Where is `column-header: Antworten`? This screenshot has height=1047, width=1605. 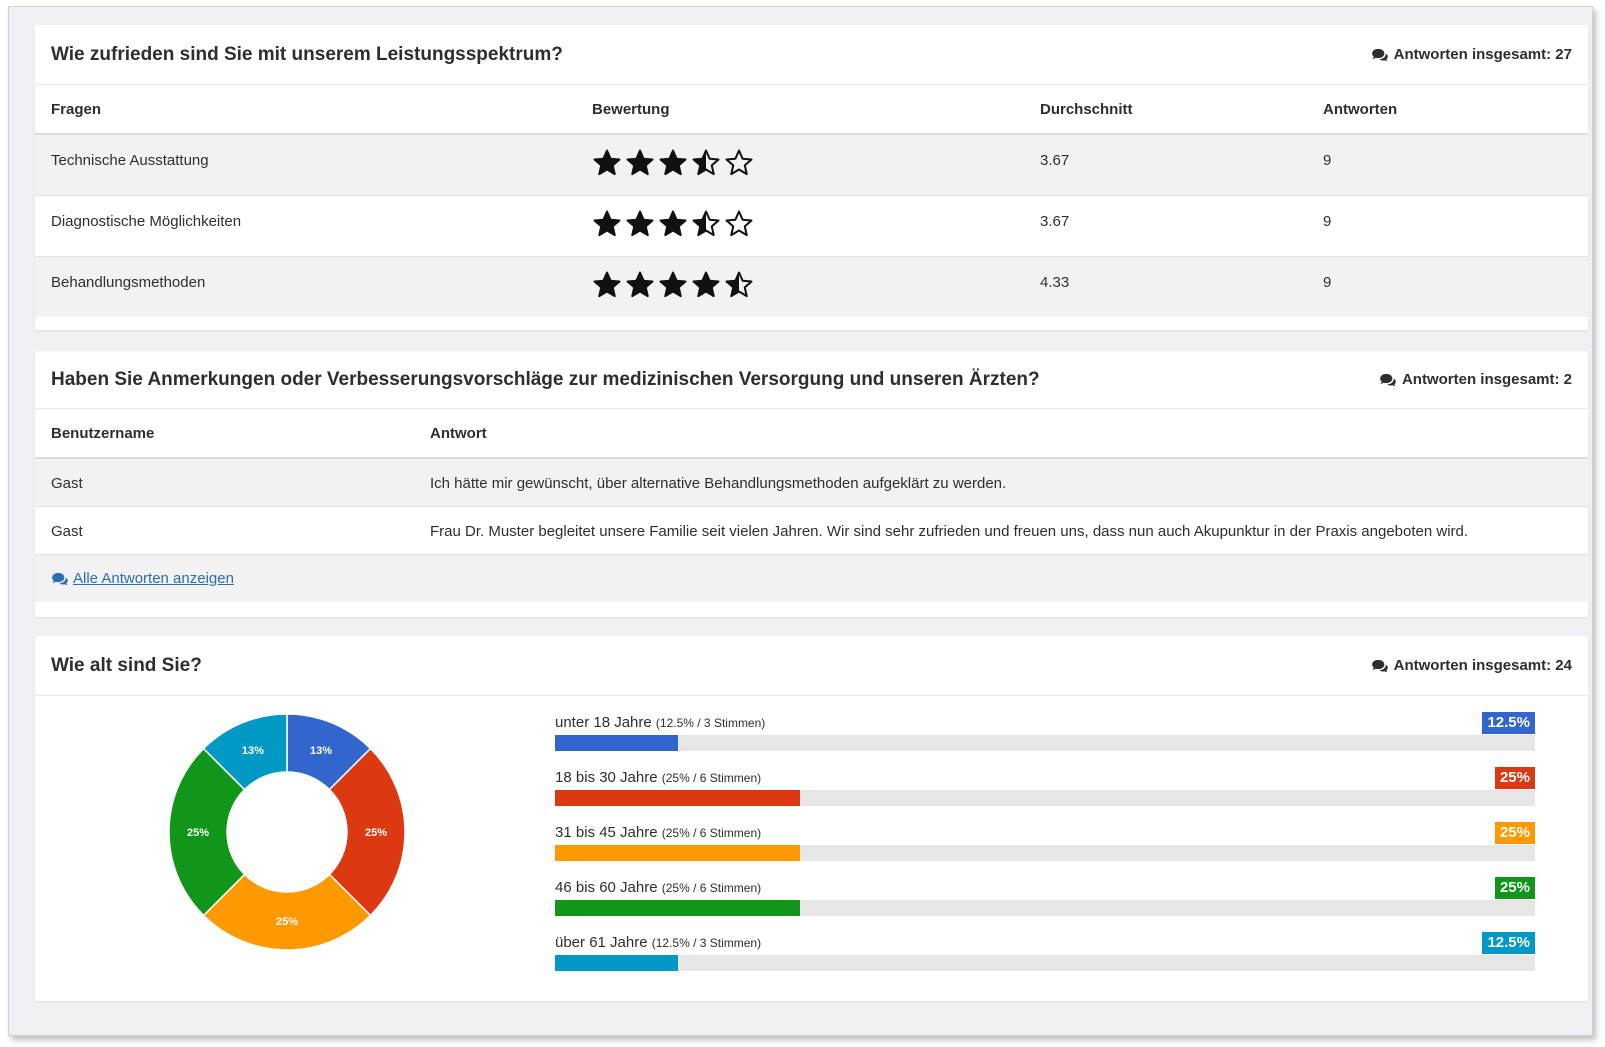 column-header: Antworten is located at coordinates (1447, 110).